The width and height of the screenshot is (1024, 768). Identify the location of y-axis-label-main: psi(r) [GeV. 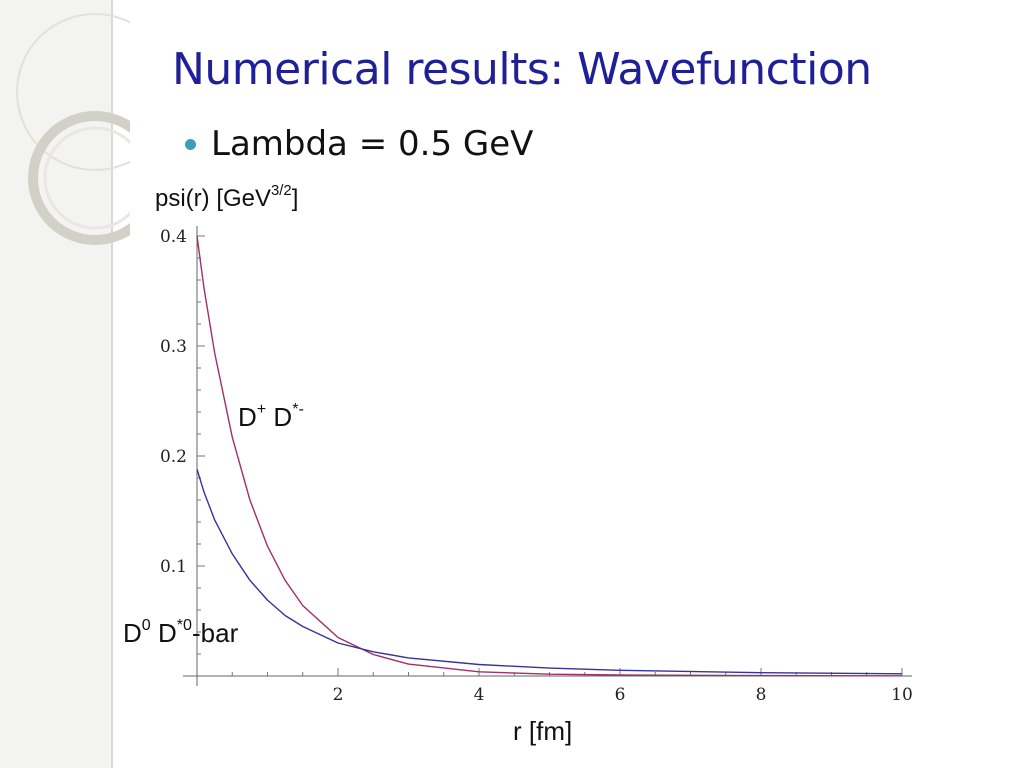
(213, 198).